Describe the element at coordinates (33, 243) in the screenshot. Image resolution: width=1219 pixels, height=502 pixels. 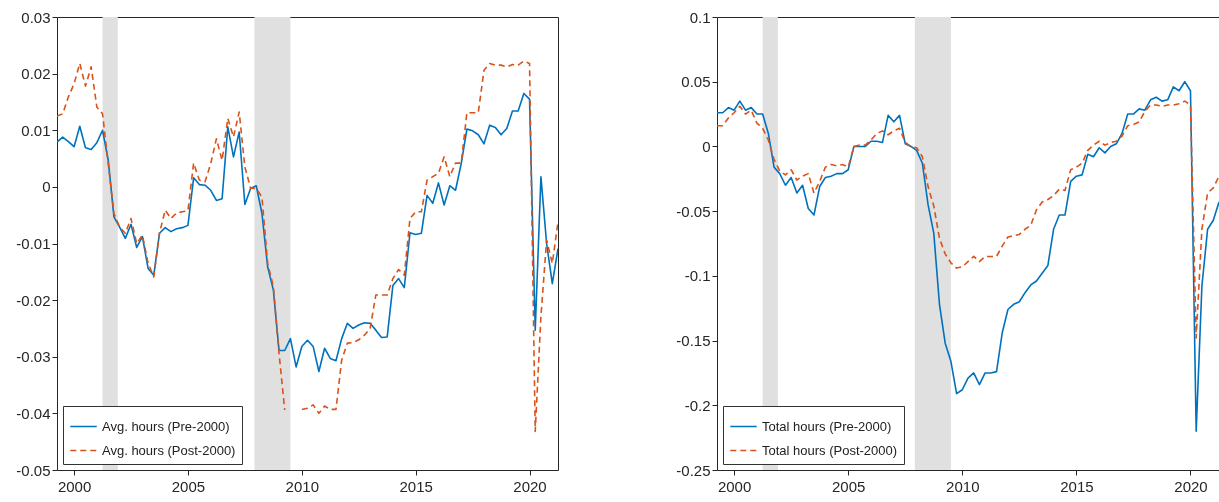
I see `y-tick-label: -0.01` at that location.